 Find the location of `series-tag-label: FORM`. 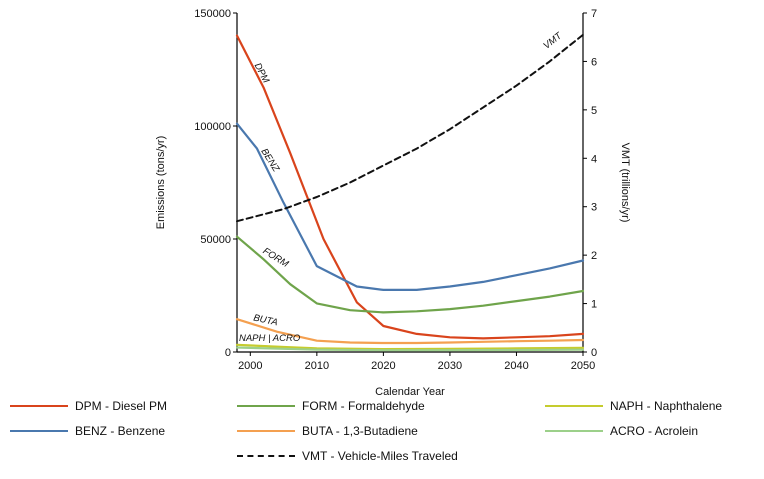

series-tag-label: FORM is located at coordinates (276, 258).